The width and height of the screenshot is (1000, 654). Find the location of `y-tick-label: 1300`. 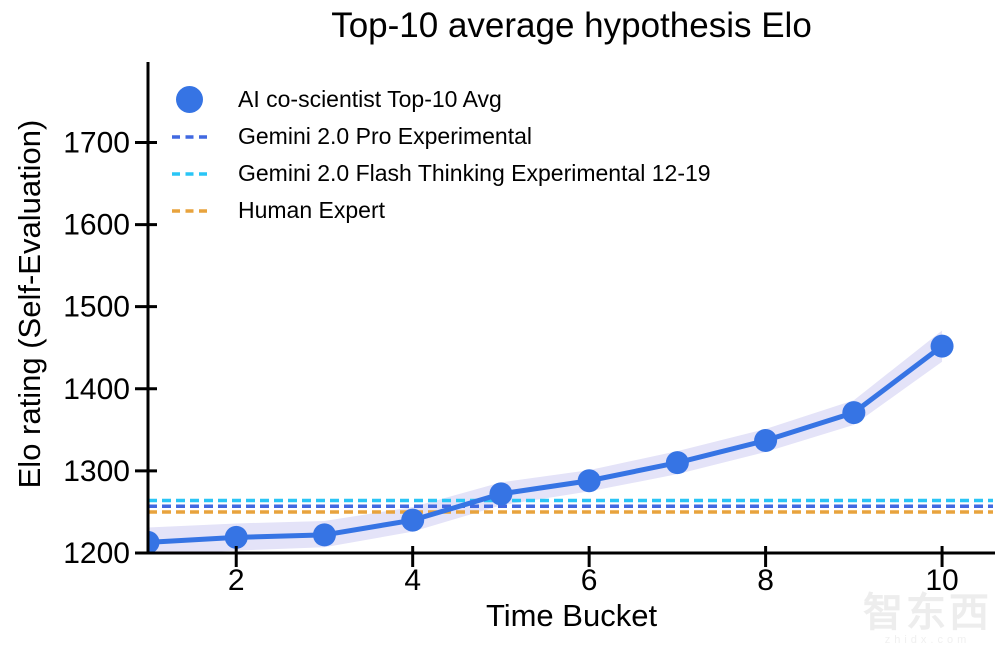

y-tick-label: 1300 is located at coordinates (96, 471).